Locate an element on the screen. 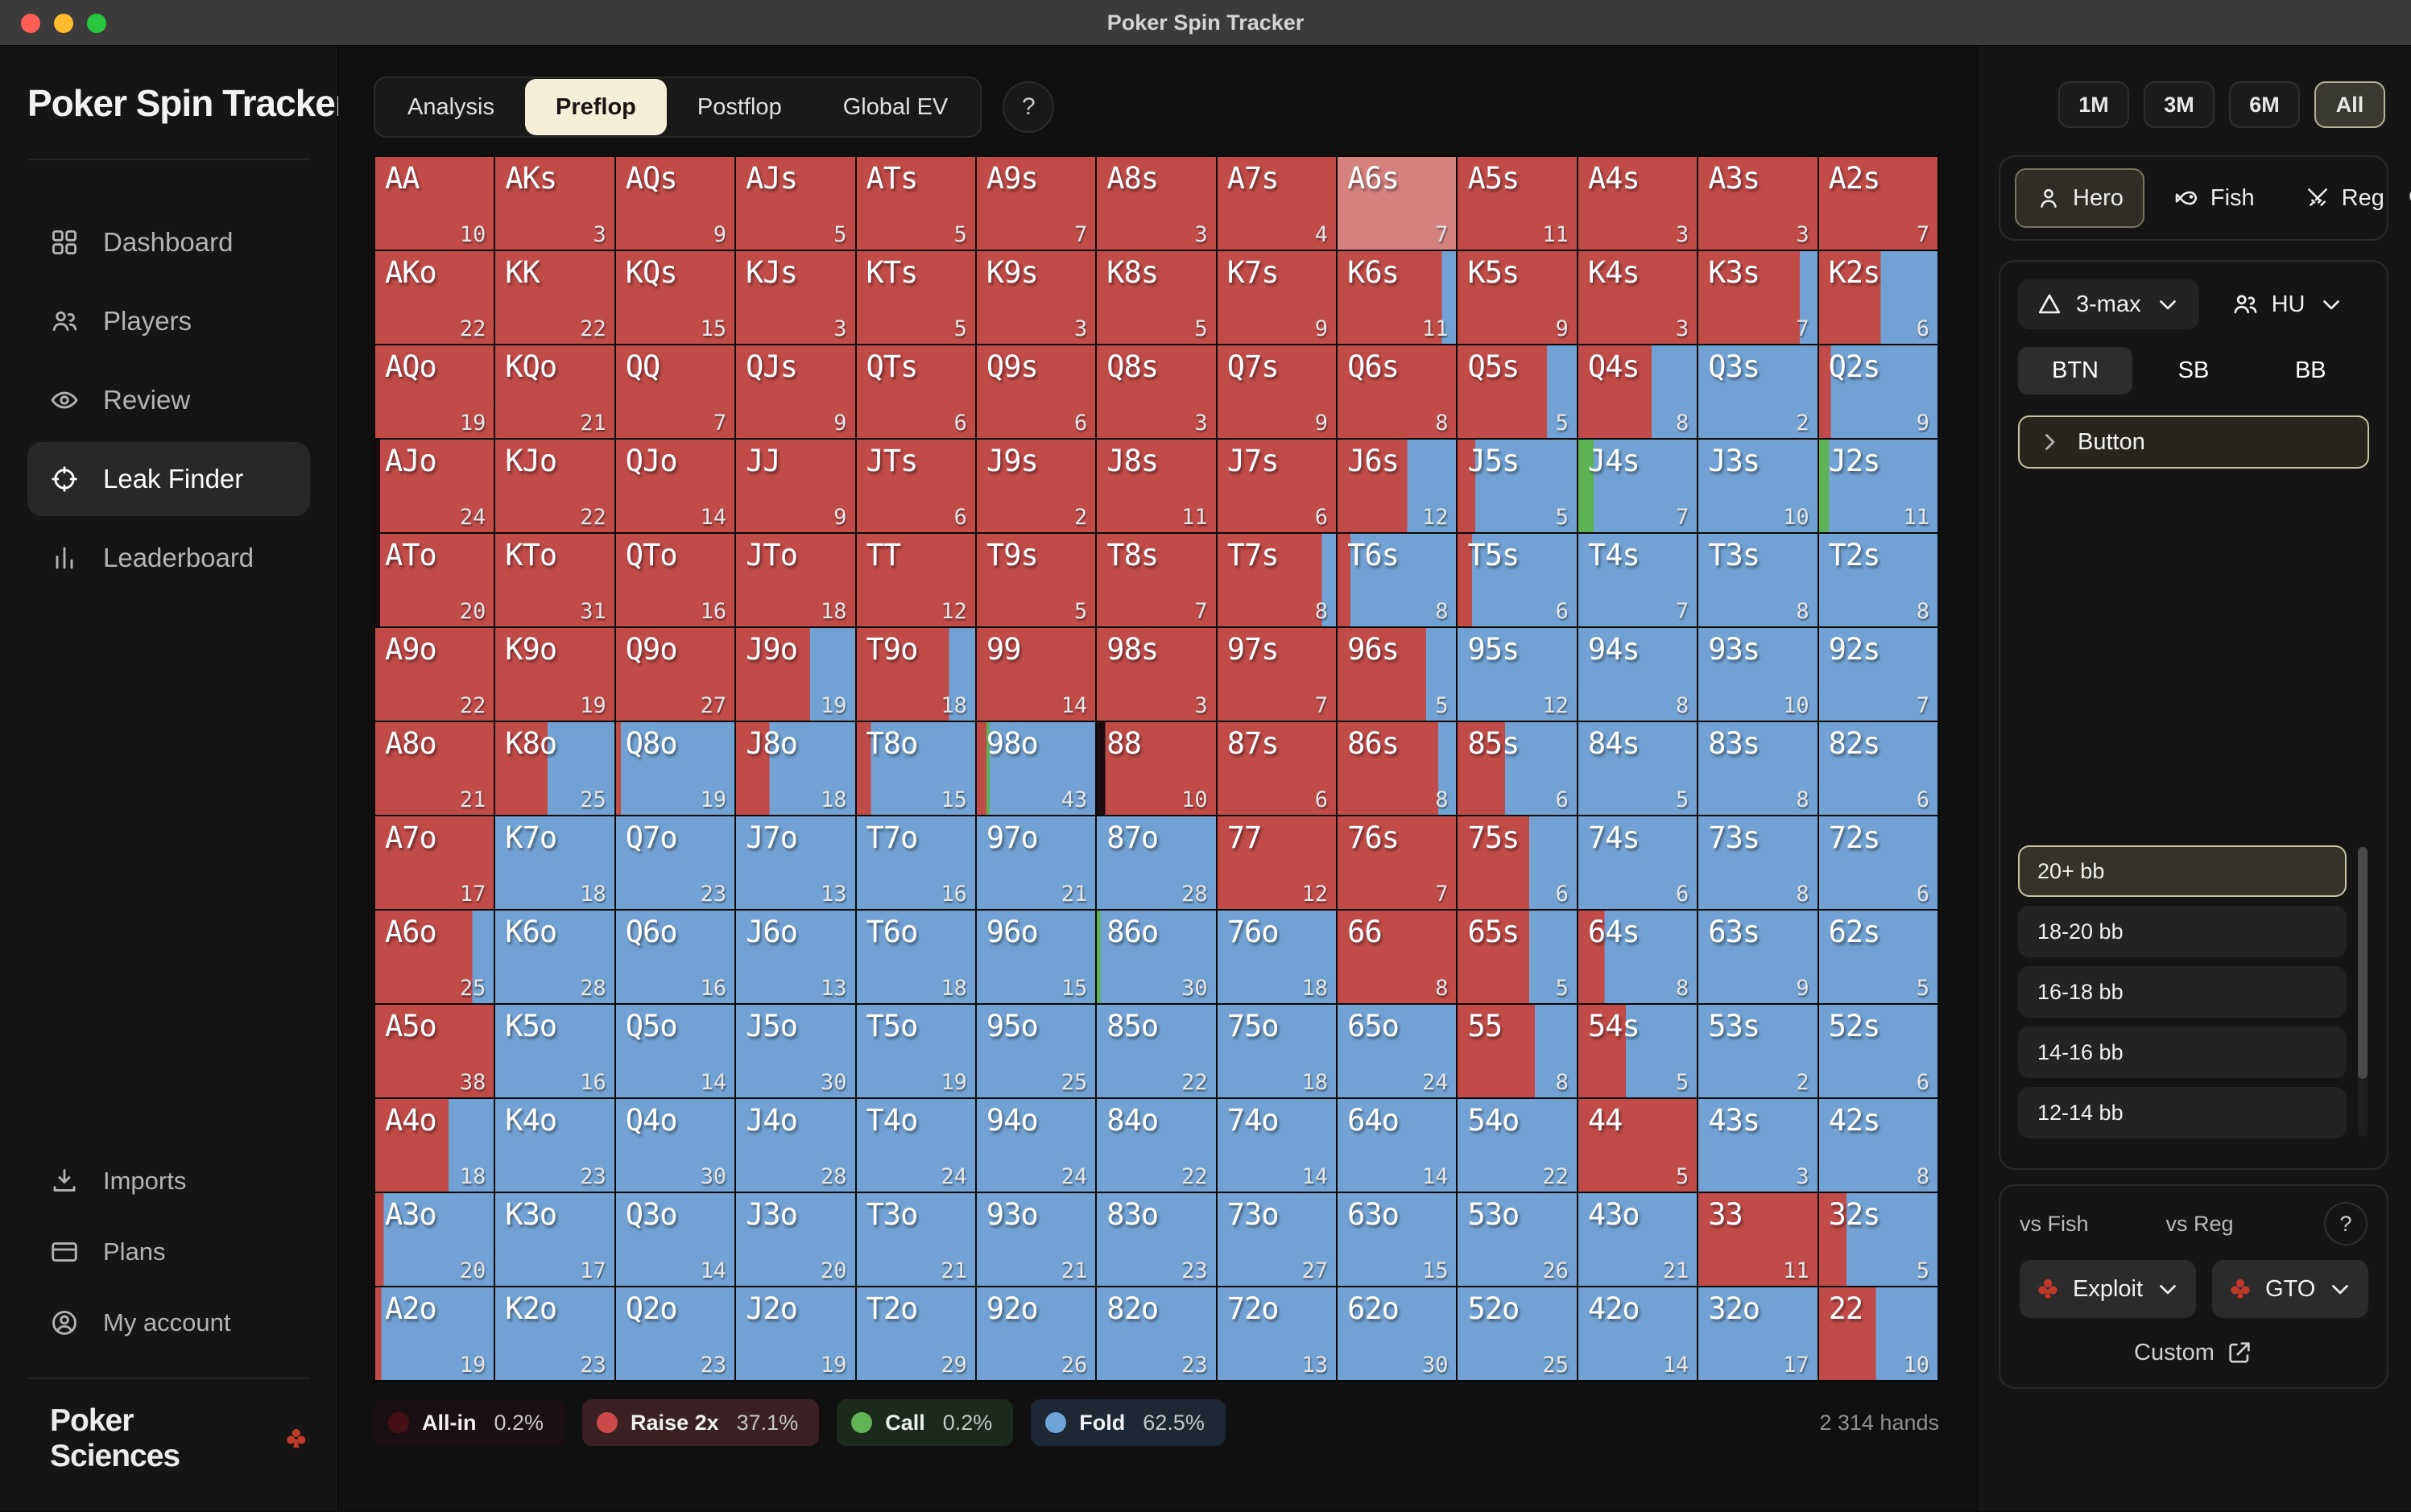  cell-J9o: J9o 19 is located at coordinates (796, 674).